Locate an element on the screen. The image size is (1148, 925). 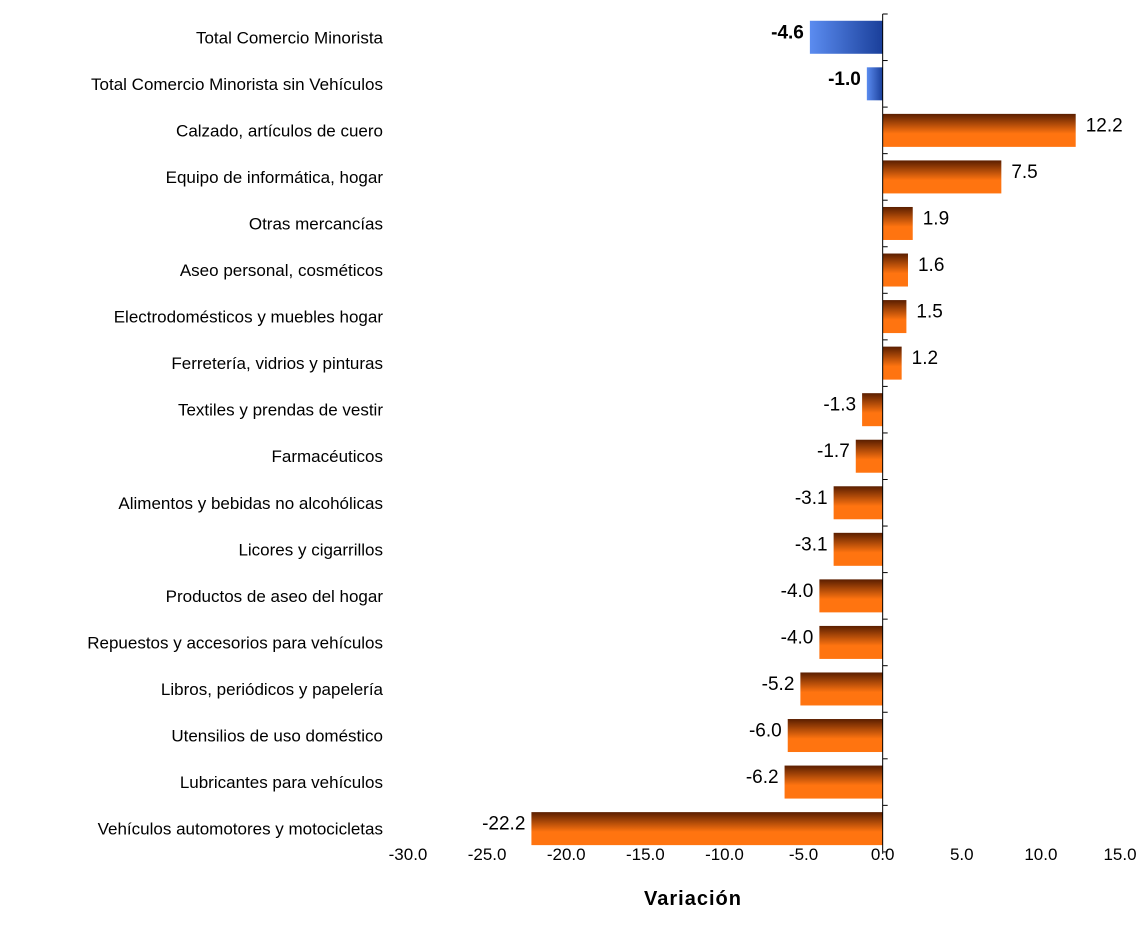
x-tick-label-6: 0.0 is located at coordinates (883, 854).